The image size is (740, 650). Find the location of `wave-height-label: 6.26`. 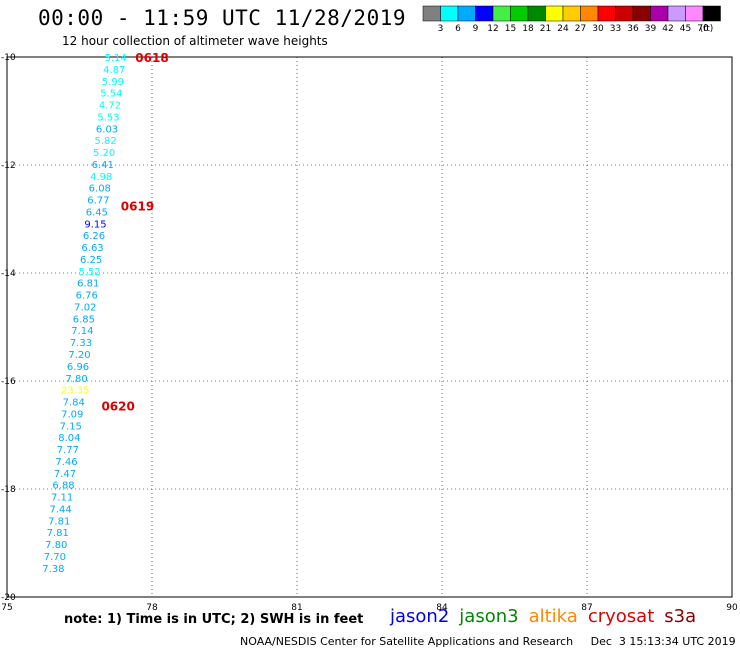

wave-height-label: 6.26 is located at coordinates (94, 236).